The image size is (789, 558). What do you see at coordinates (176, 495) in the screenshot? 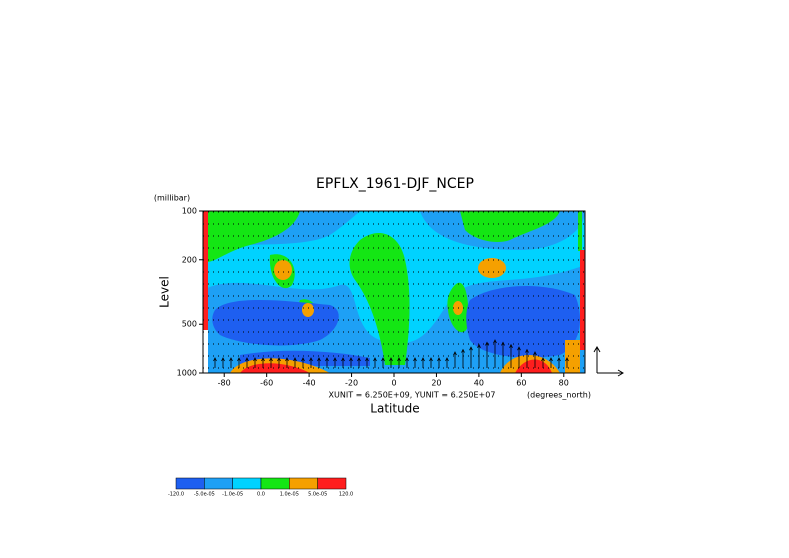
I see `colorbar-label: -120.0` at bounding box center [176, 495].